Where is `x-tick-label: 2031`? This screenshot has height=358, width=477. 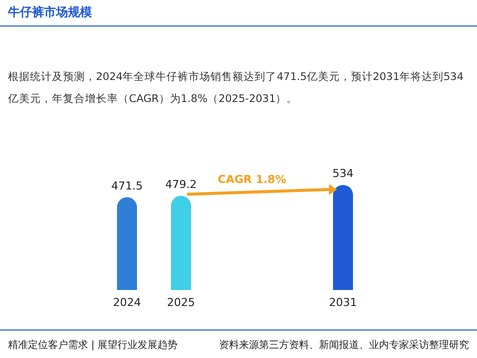 x-tick-label: 2031 is located at coordinates (343, 302).